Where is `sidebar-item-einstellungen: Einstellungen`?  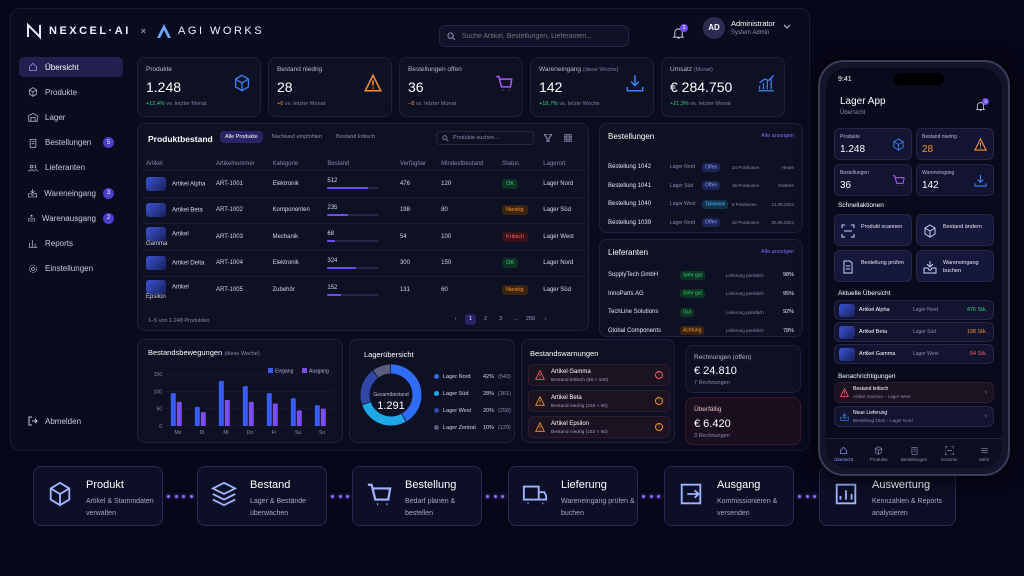 sidebar-item-einstellungen: Einstellungen is located at coordinates (71, 269).